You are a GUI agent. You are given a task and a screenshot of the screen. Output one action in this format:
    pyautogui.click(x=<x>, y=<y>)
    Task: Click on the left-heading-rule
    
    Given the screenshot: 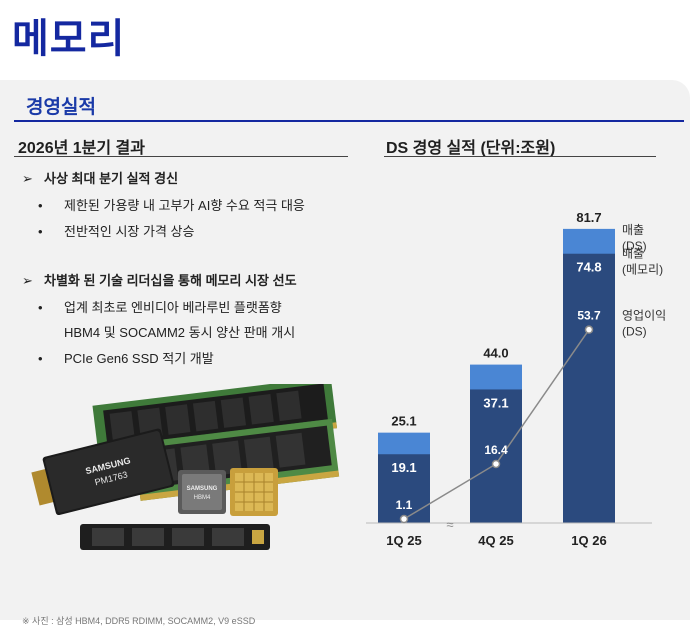 What is the action you would take?
    pyautogui.click(x=181, y=156)
    